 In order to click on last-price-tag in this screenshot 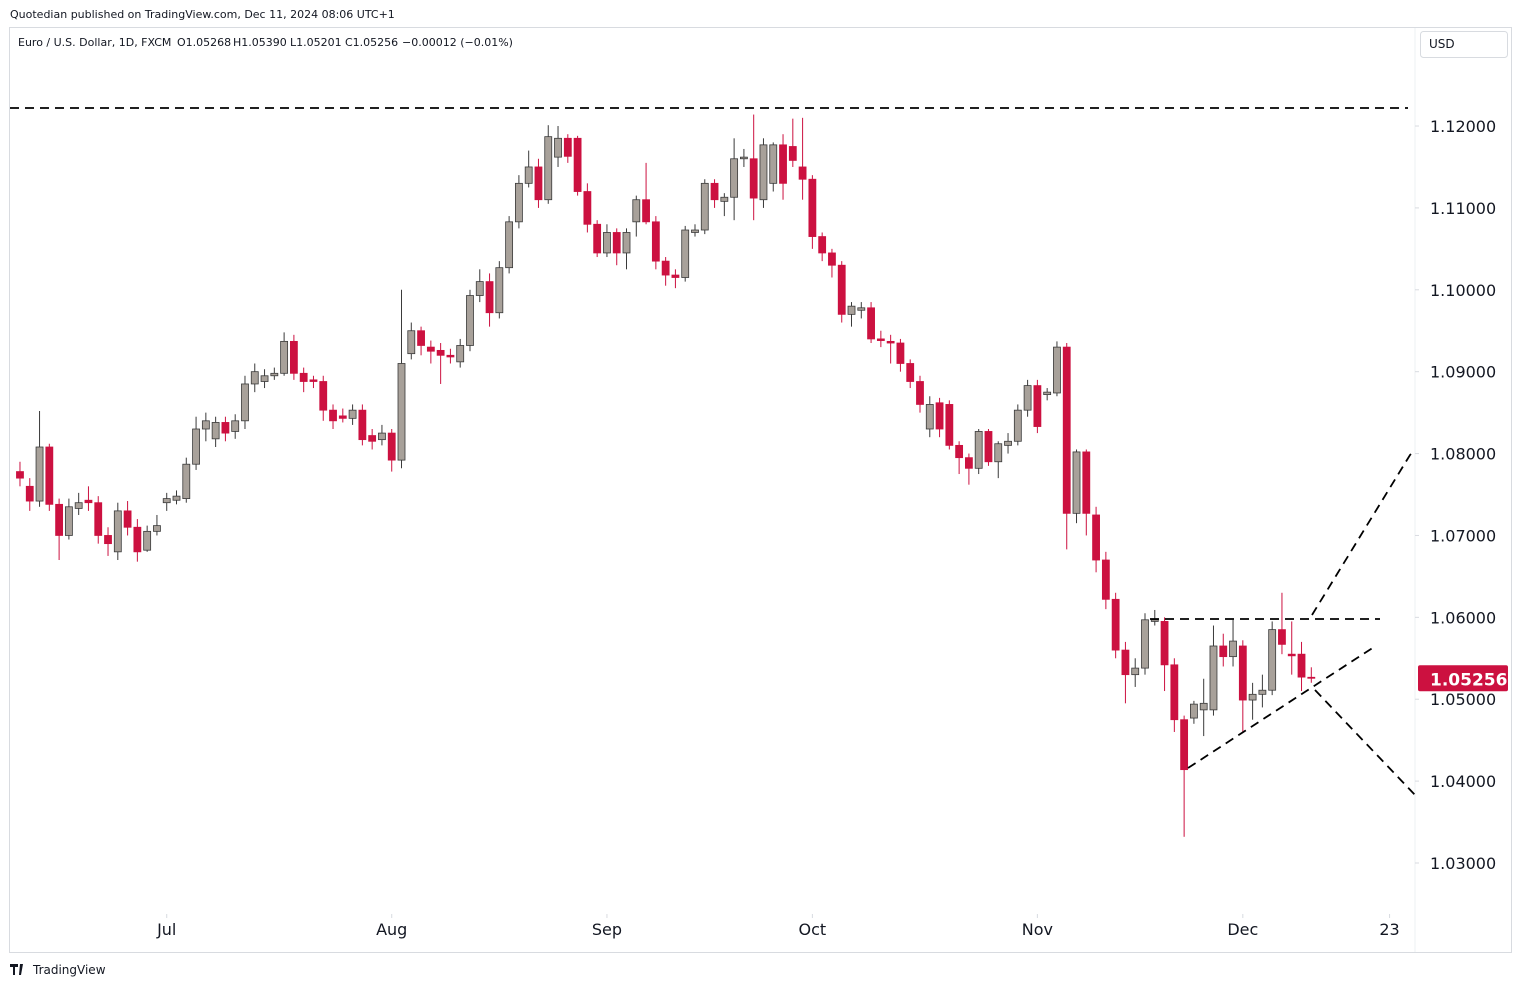, I will do `click(1463, 678)`.